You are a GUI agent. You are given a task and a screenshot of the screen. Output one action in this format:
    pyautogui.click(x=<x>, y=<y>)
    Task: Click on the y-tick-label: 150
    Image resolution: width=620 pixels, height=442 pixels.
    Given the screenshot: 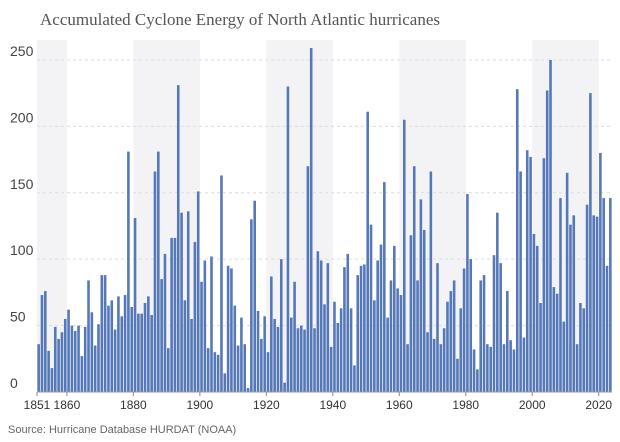 What is the action you would take?
    pyautogui.click(x=22, y=184)
    